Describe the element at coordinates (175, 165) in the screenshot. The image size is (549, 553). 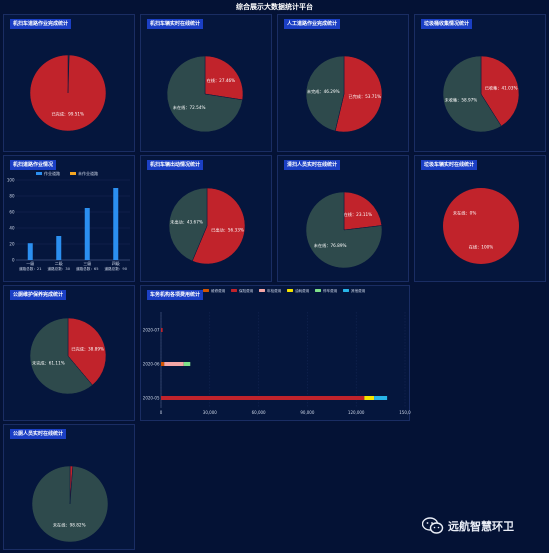
I see `panel-title: 机扫车辆出动情况统计` at that location.